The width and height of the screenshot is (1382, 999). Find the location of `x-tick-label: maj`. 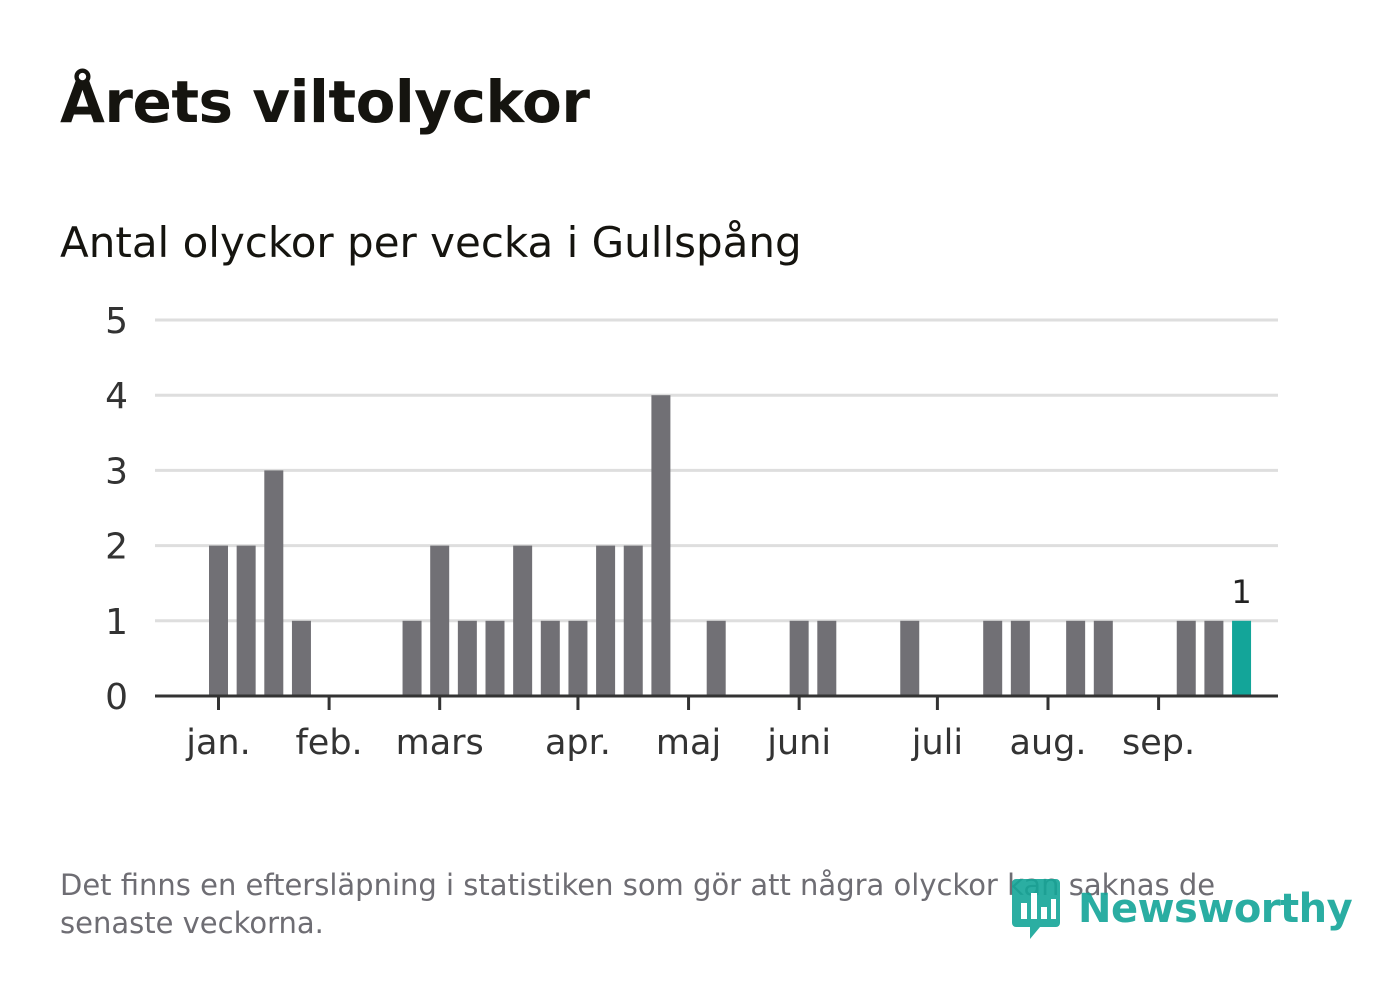

x-tick-label: maj is located at coordinates (688, 743).